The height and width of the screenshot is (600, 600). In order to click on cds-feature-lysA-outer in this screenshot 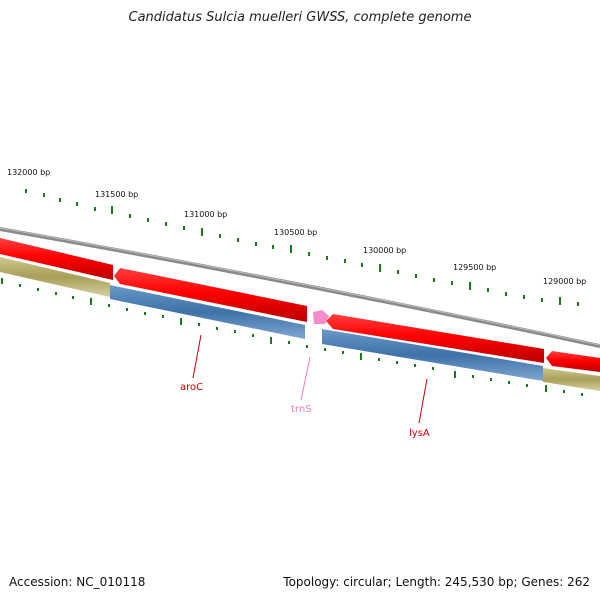, I will do `click(435, 338)`.